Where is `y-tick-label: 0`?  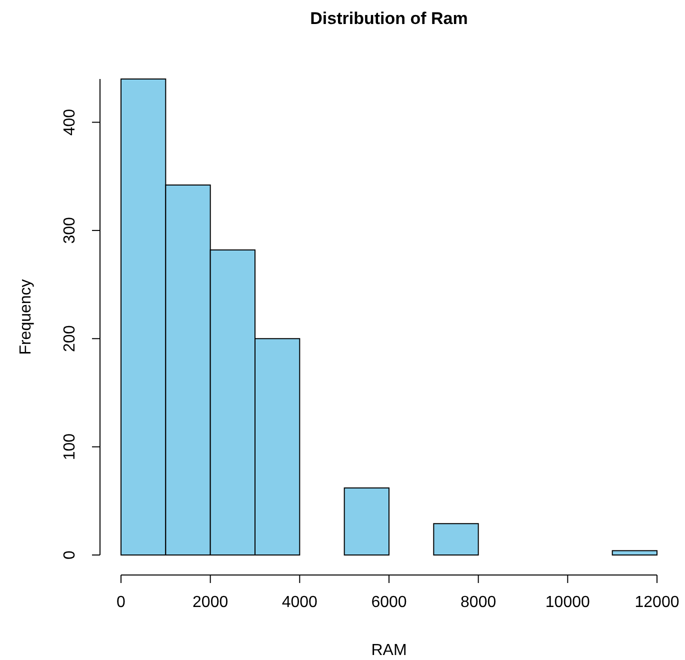
y-tick-label: 0 is located at coordinates (70, 555).